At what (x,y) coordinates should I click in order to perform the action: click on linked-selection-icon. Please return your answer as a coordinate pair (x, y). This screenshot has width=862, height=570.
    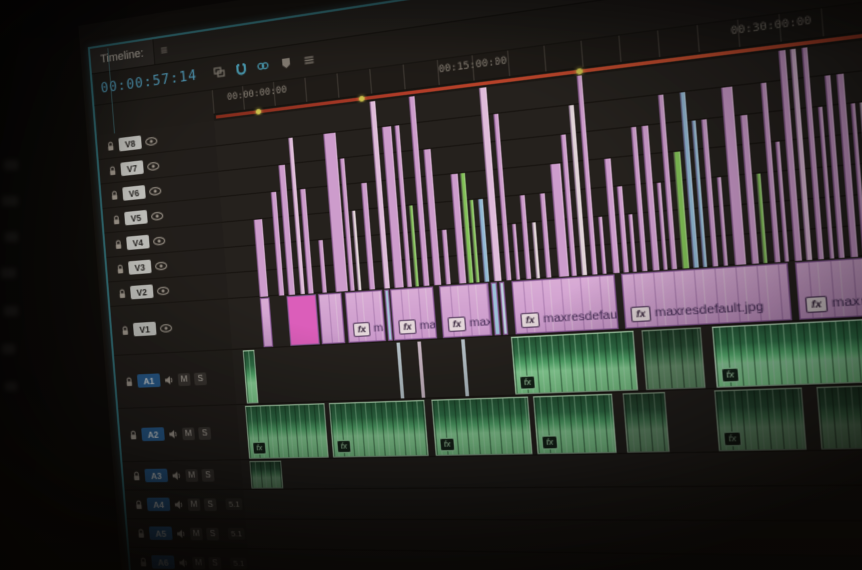
    Looking at the image, I should click on (263, 65).